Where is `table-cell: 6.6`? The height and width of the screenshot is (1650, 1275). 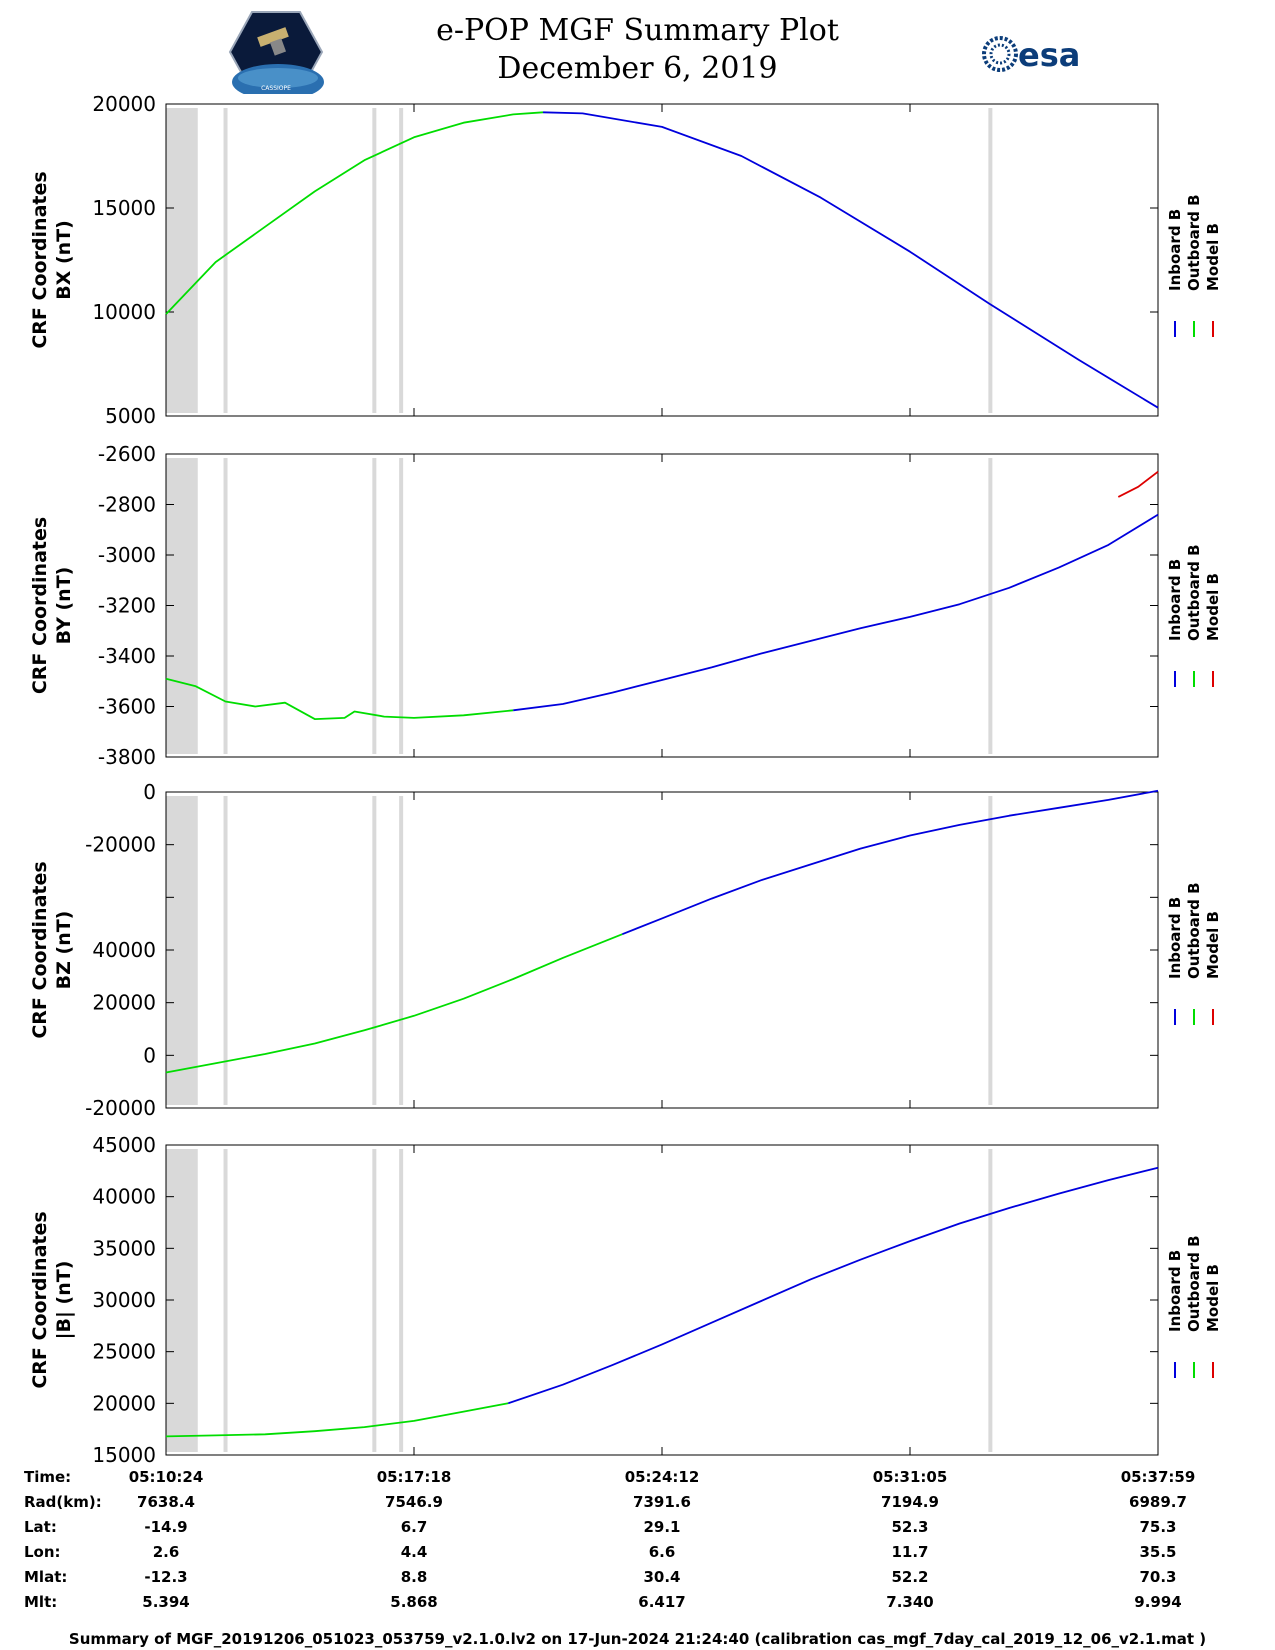
table-cell: 6.6 is located at coordinates (662, 1552).